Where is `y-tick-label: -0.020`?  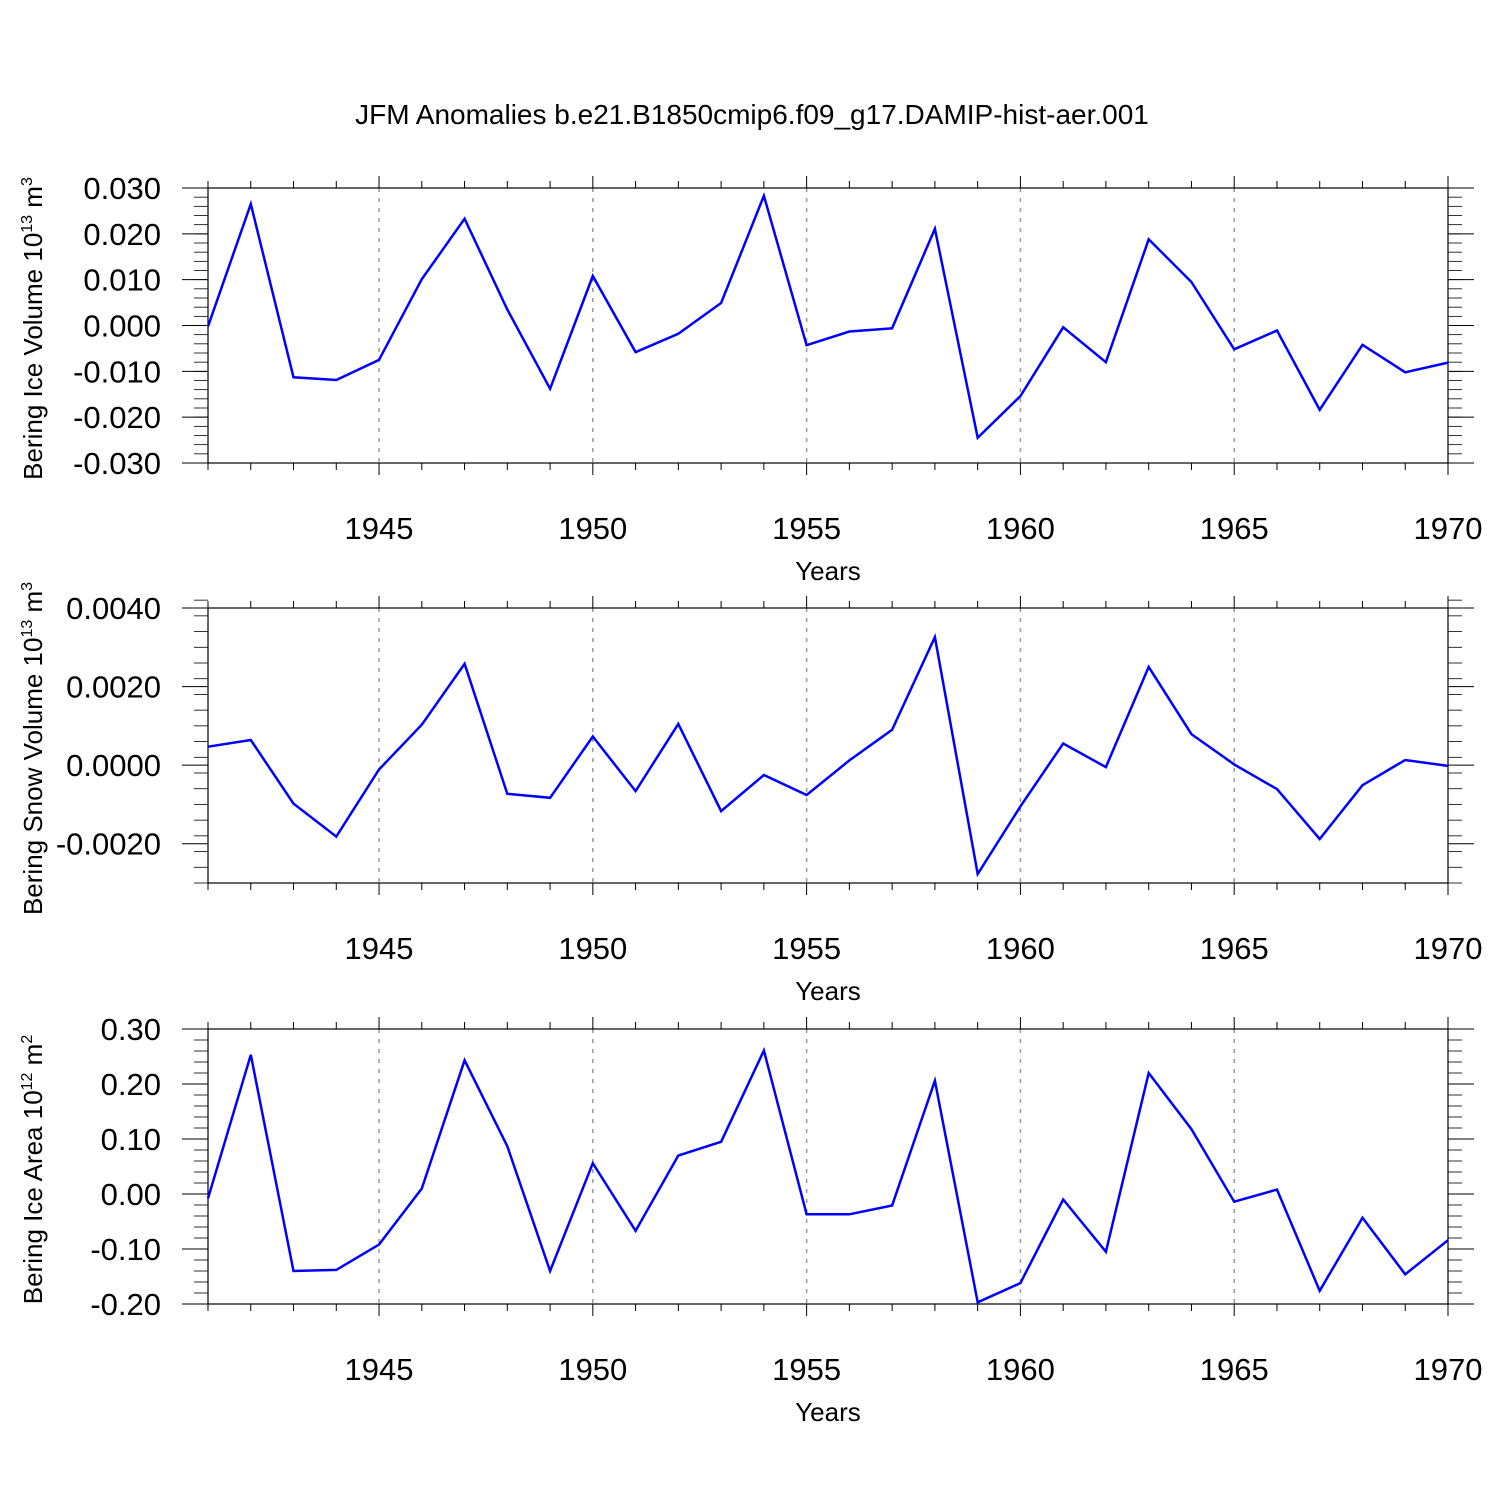 y-tick-label: -0.020 is located at coordinates (117, 417).